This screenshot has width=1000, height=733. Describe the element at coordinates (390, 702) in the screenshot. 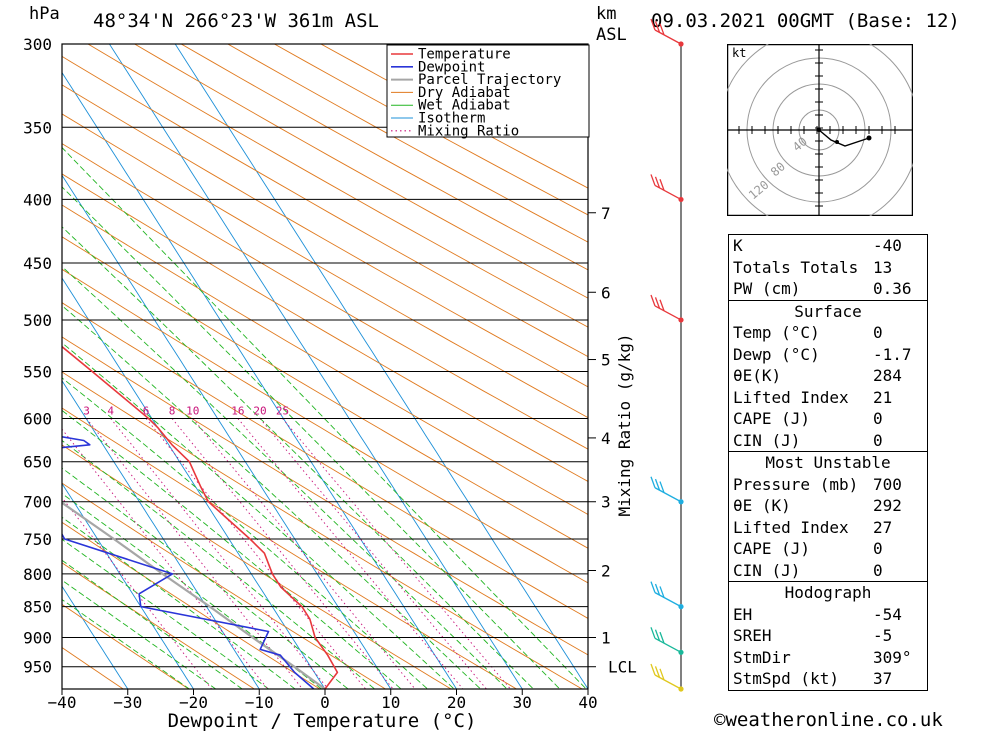

I see `x-tick-label: 10` at that location.